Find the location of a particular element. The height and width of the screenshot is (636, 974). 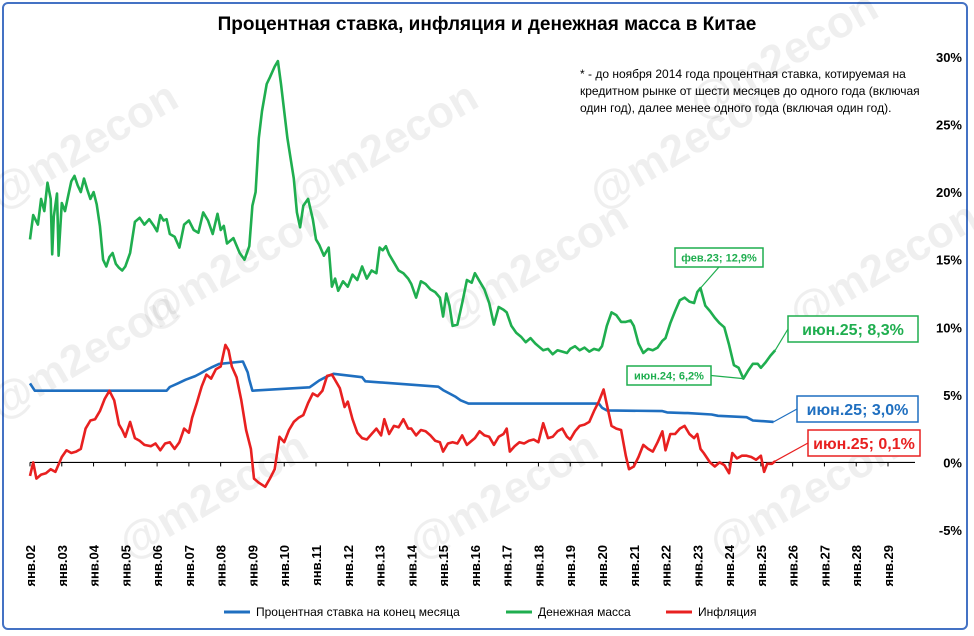

y-tick-label: 25% is located at coordinates (949, 125).